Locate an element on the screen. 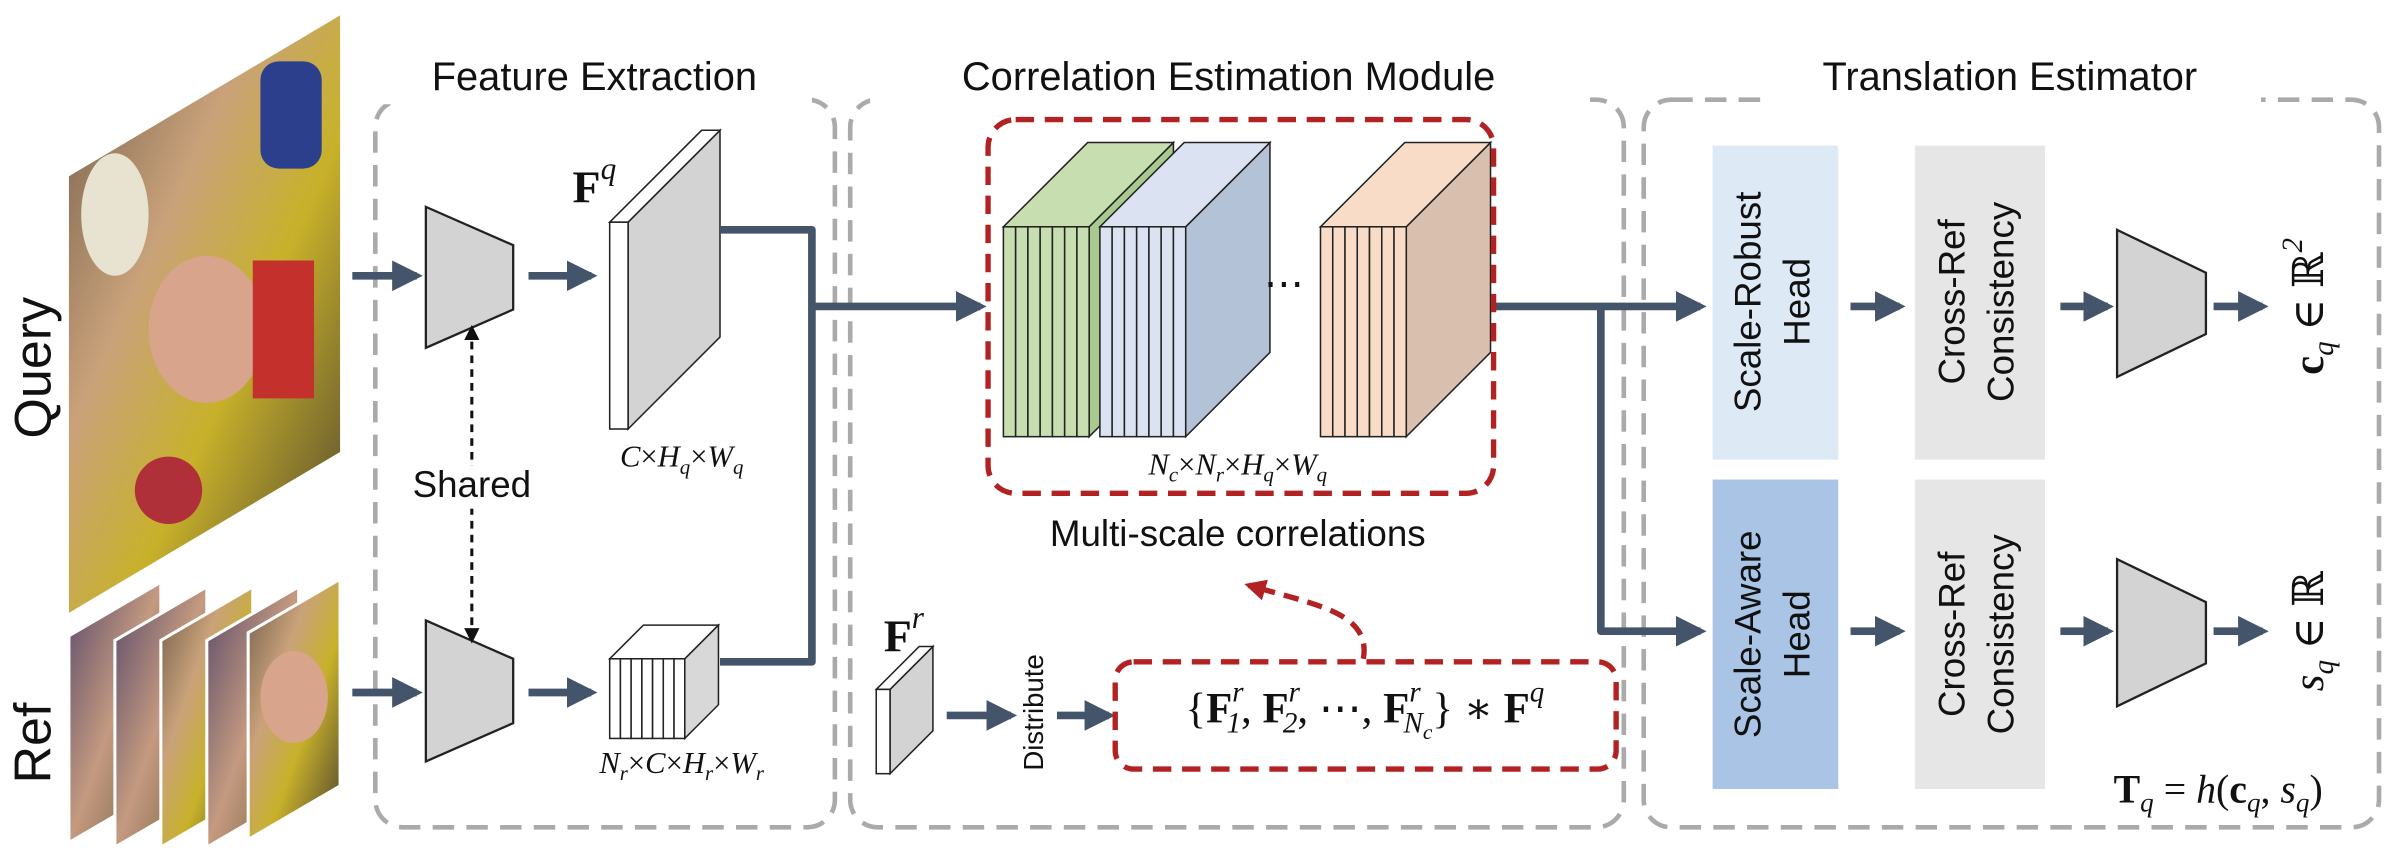 Image resolution: width=2402 pixels, height=858 pixels. query-image is located at coordinates (204, 314).